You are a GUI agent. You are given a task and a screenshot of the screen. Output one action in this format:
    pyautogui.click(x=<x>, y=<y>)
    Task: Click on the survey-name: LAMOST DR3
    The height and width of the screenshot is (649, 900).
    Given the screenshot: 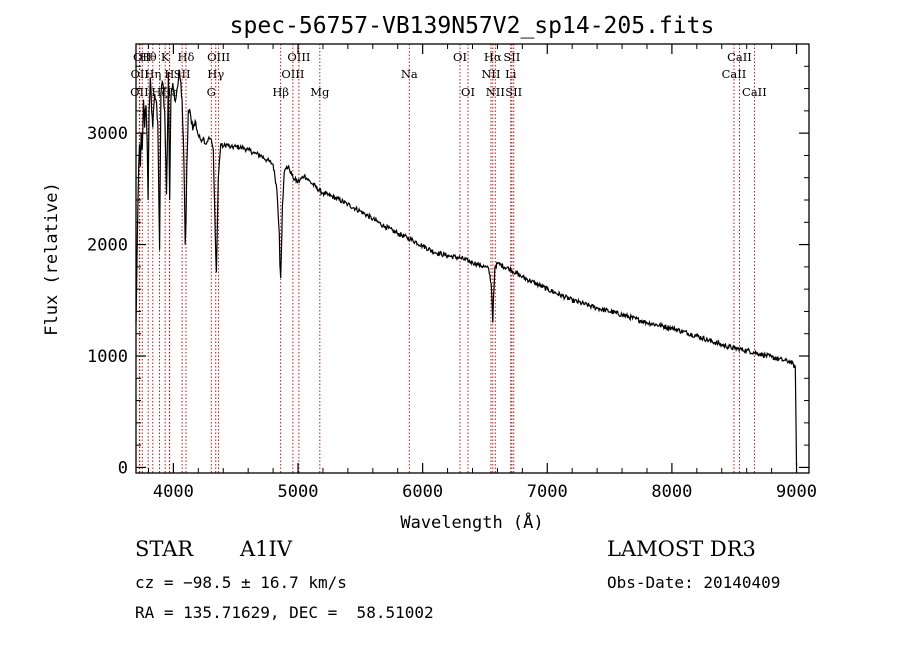 What is the action you would take?
    pyautogui.click(x=681, y=549)
    